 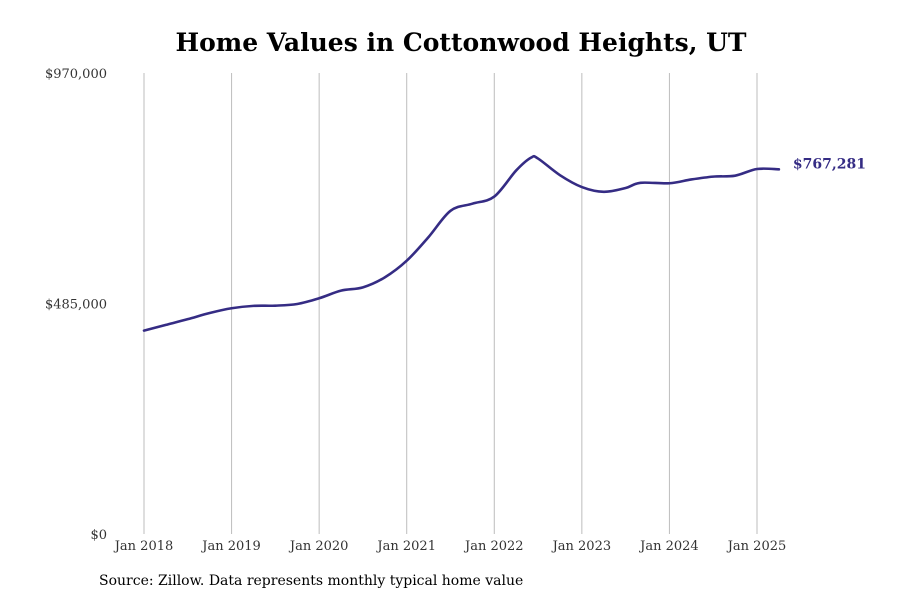 I want to click on x-tick-label: Jan 2023, so click(x=581, y=546).